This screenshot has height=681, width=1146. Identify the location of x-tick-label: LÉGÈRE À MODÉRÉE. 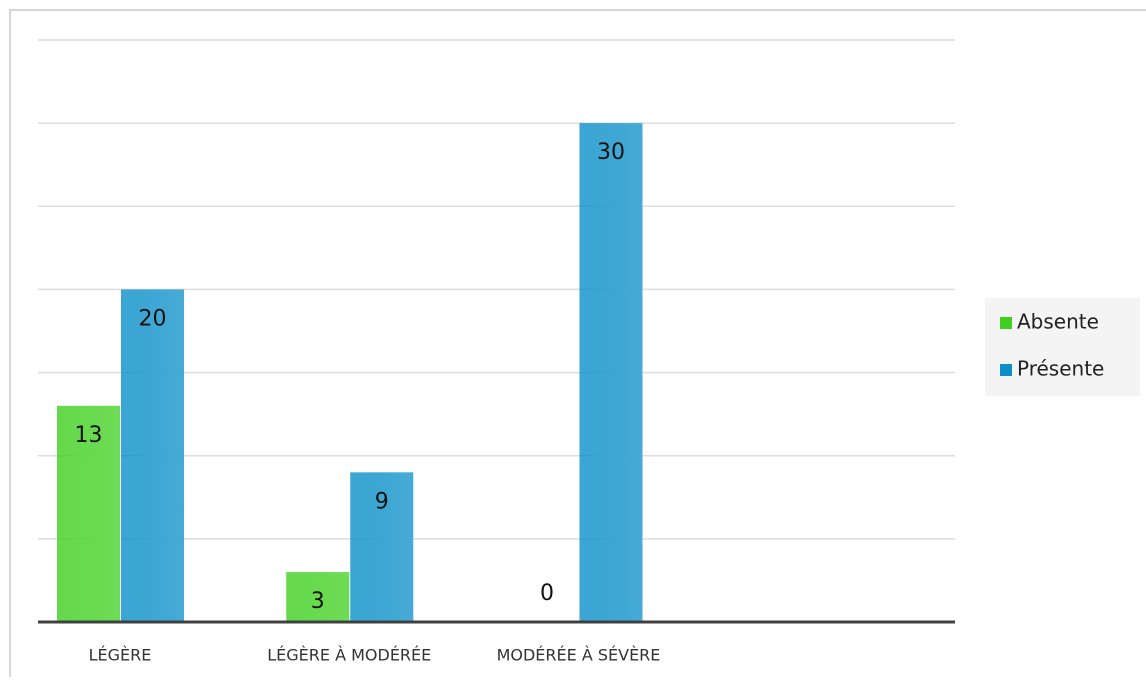
(349, 655).